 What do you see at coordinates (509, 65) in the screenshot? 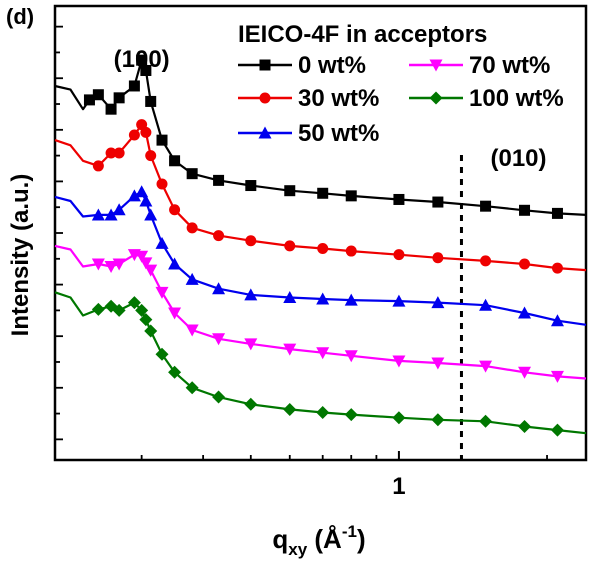
I see `legend-label: 70 wt%` at bounding box center [509, 65].